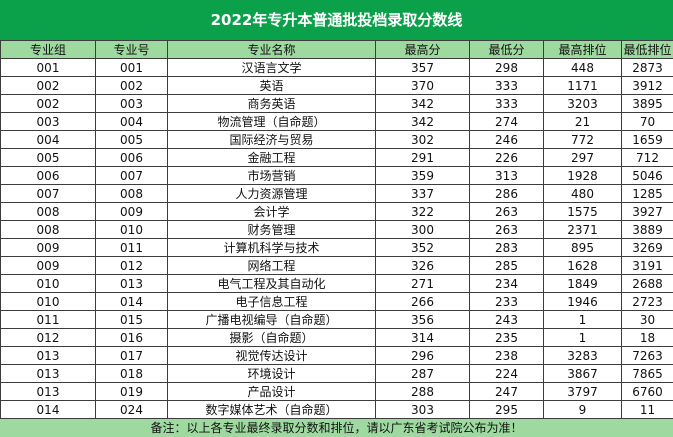 The width and height of the screenshot is (673, 437). What do you see at coordinates (647, 391) in the screenshot?
I see `cell-min-rank: 6760` at bounding box center [647, 391].